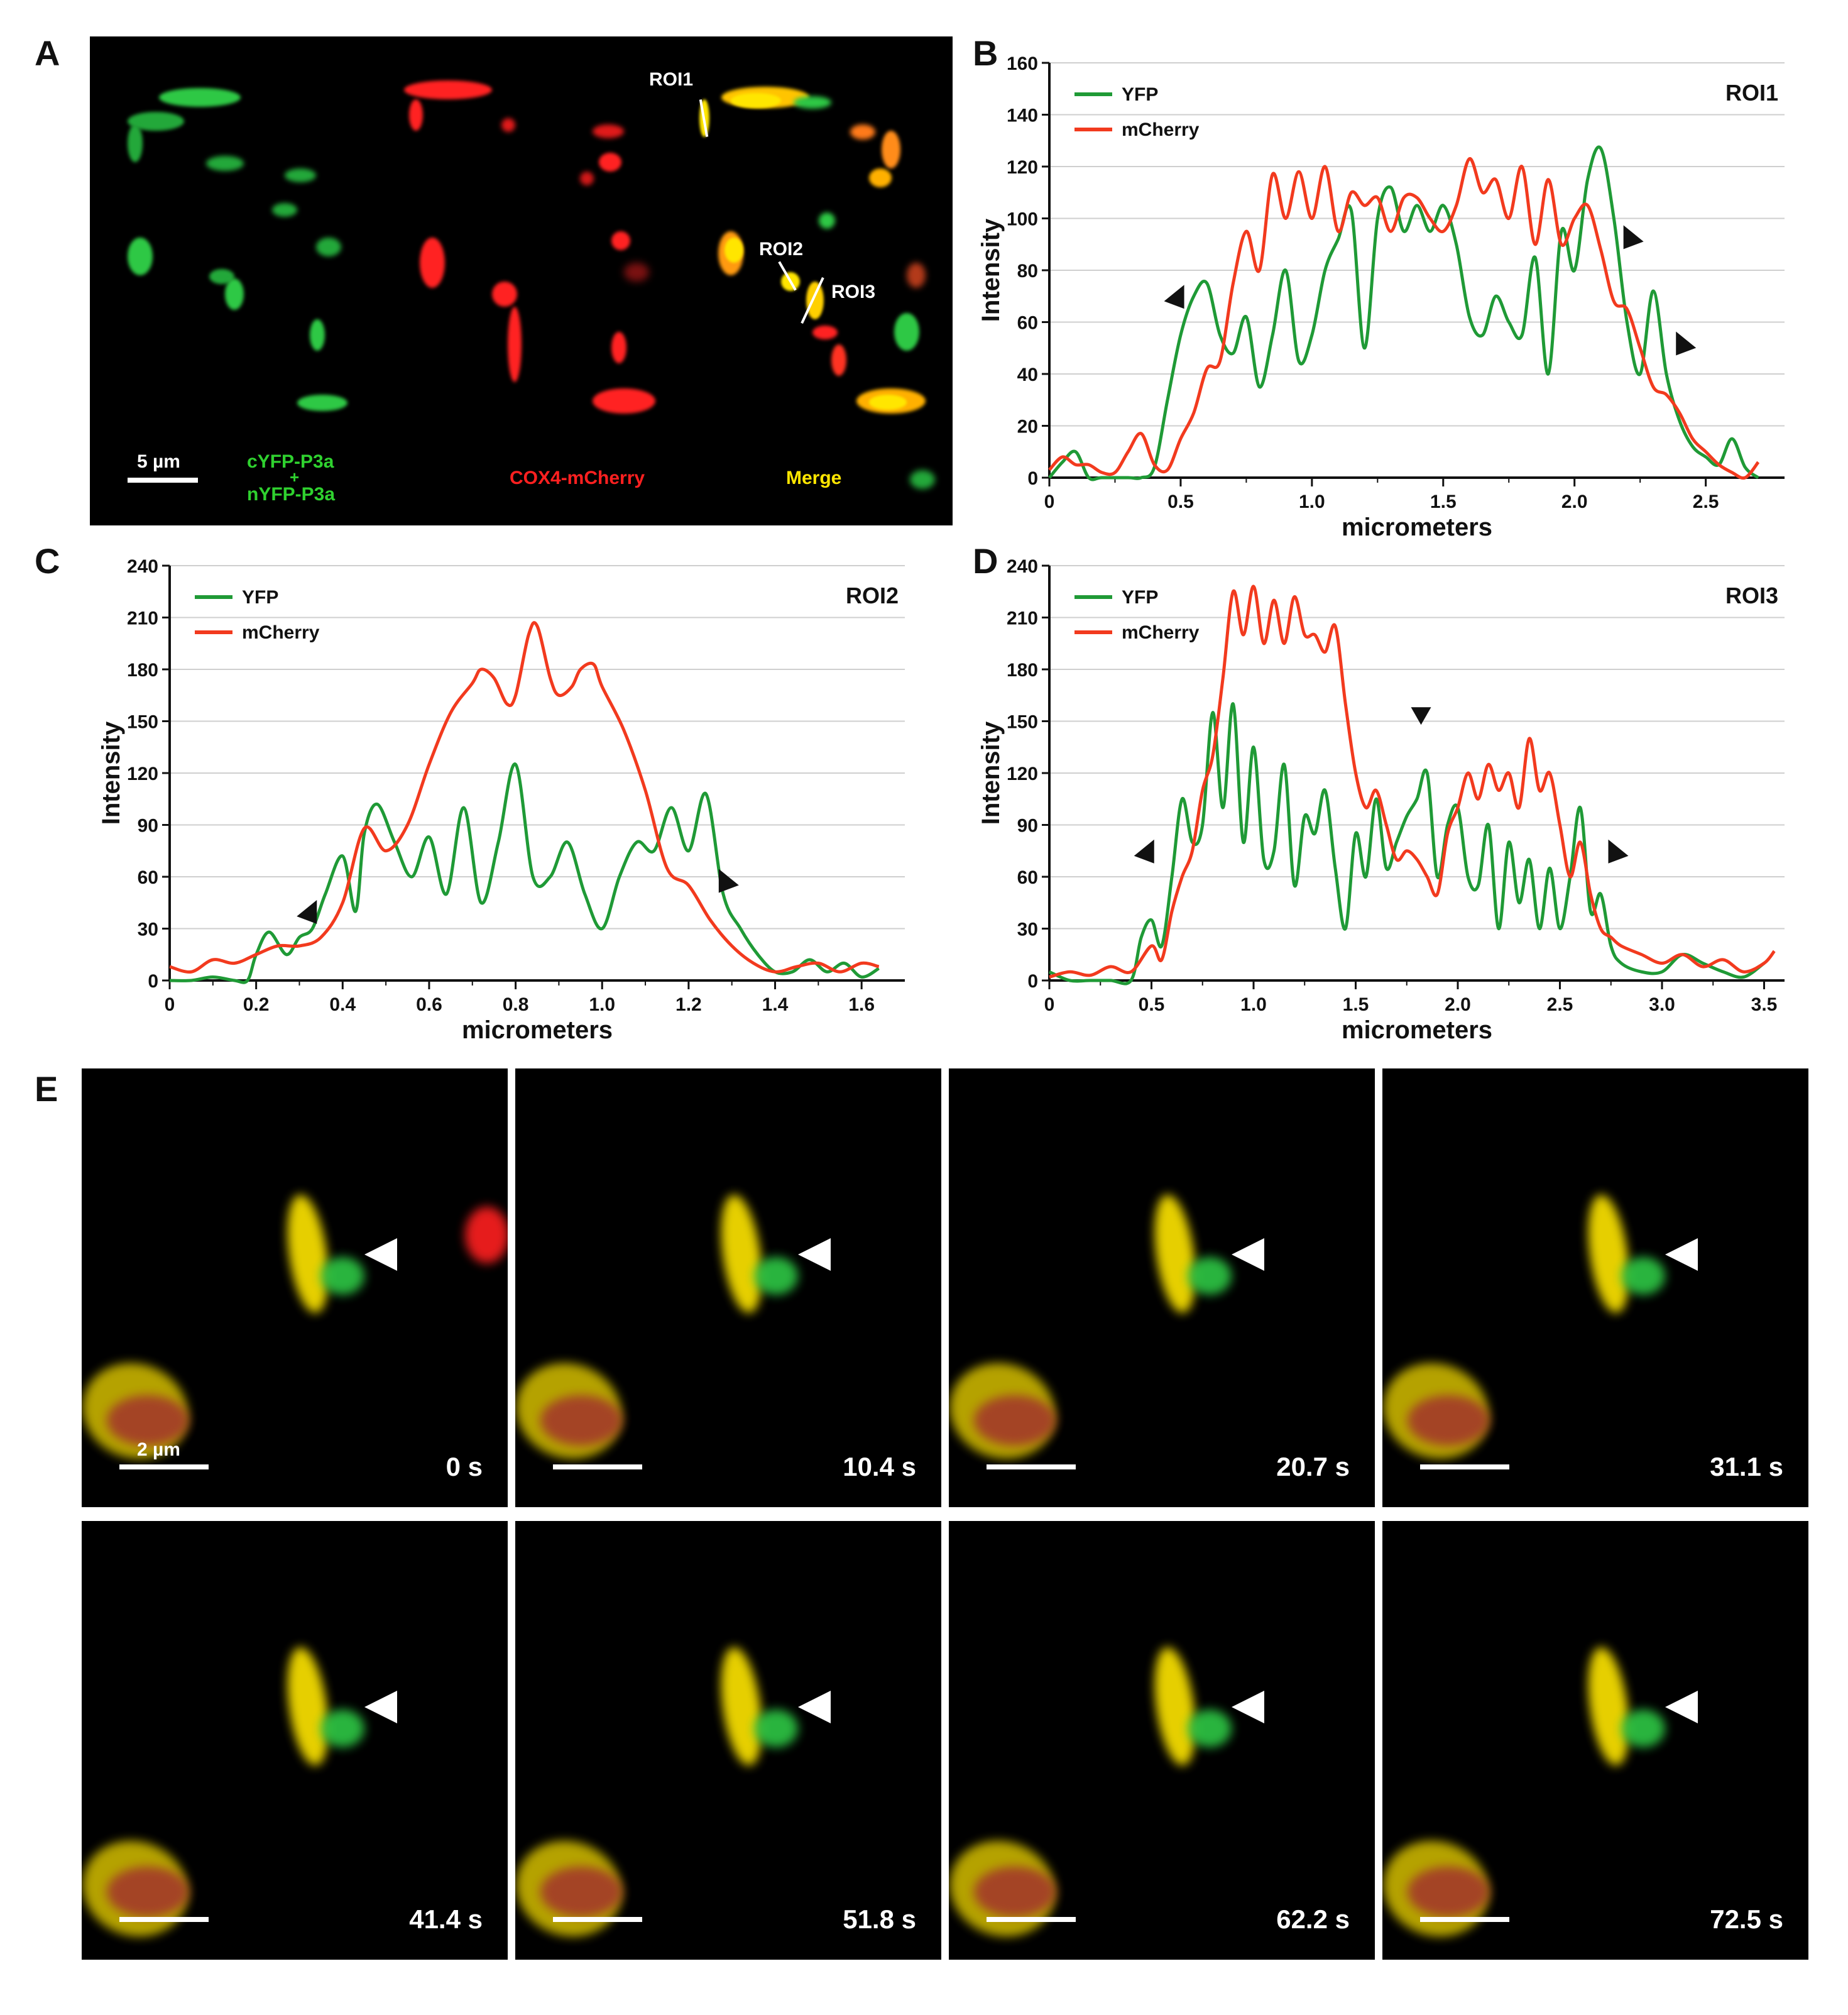 This screenshot has width=1848, height=2015. What do you see at coordinates (688, 1004) in the screenshot?
I see `x-tick-label: 1.2` at bounding box center [688, 1004].